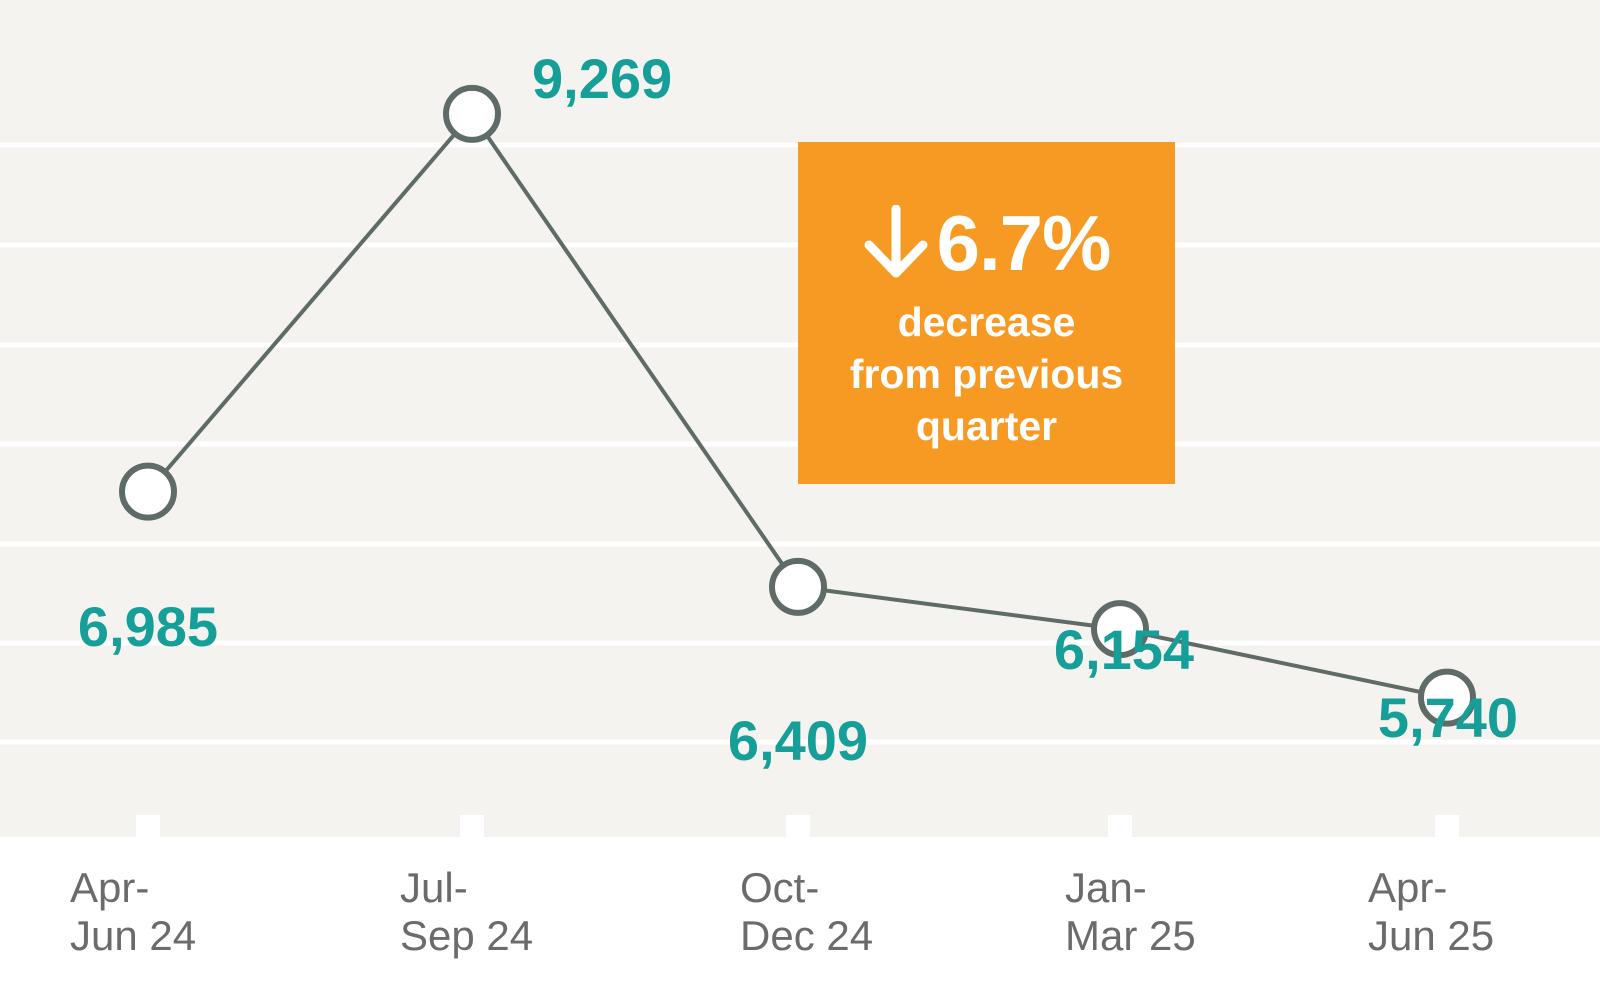 The height and width of the screenshot is (982, 1600). What do you see at coordinates (986, 322) in the screenshot?
I see `callout-line-1: decrease` at bounding box center [986, 322].